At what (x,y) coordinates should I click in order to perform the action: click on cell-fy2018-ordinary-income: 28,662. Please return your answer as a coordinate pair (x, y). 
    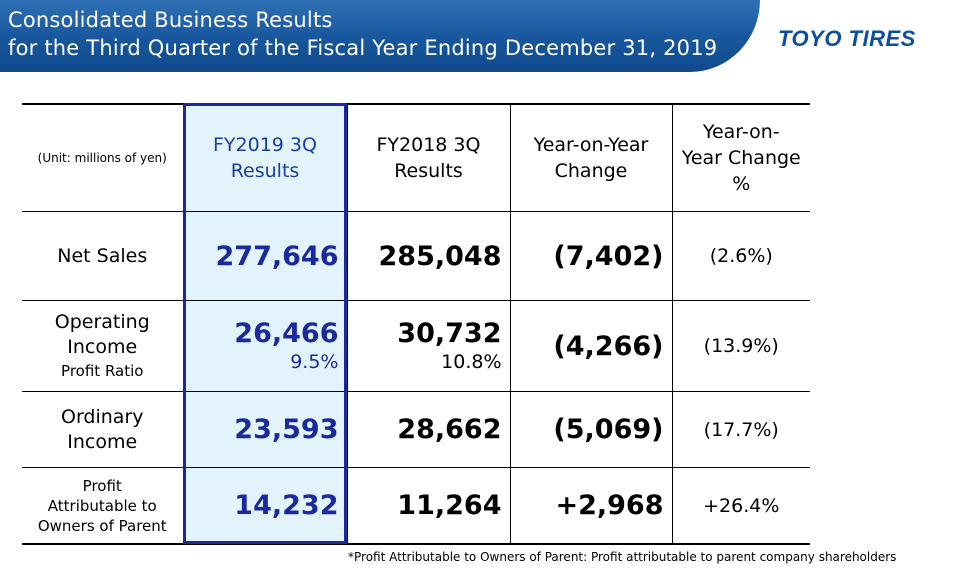
    Looking at the image, I should click on (428, 429).